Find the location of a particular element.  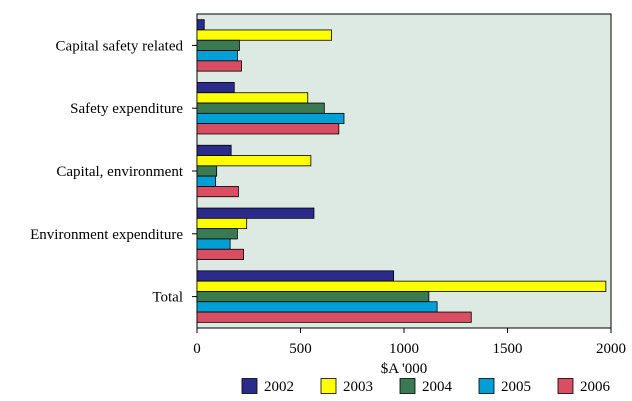

y-tick-label: Total is located at coordinates (167, 298).